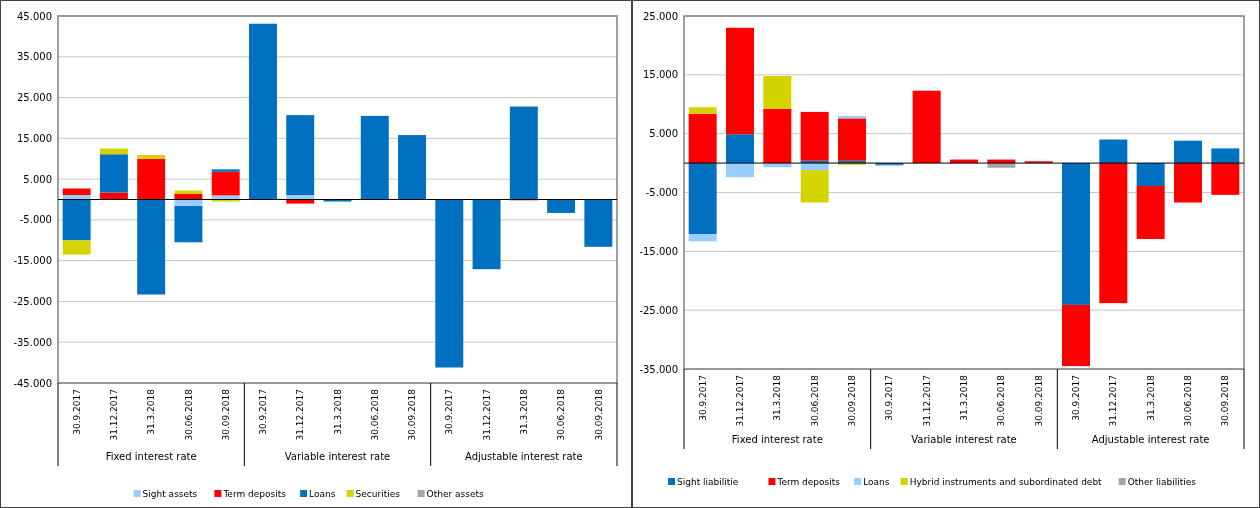 The image size is (1260, 508). I want to click on legend-label: Other liabilities, so click(1162, 482).